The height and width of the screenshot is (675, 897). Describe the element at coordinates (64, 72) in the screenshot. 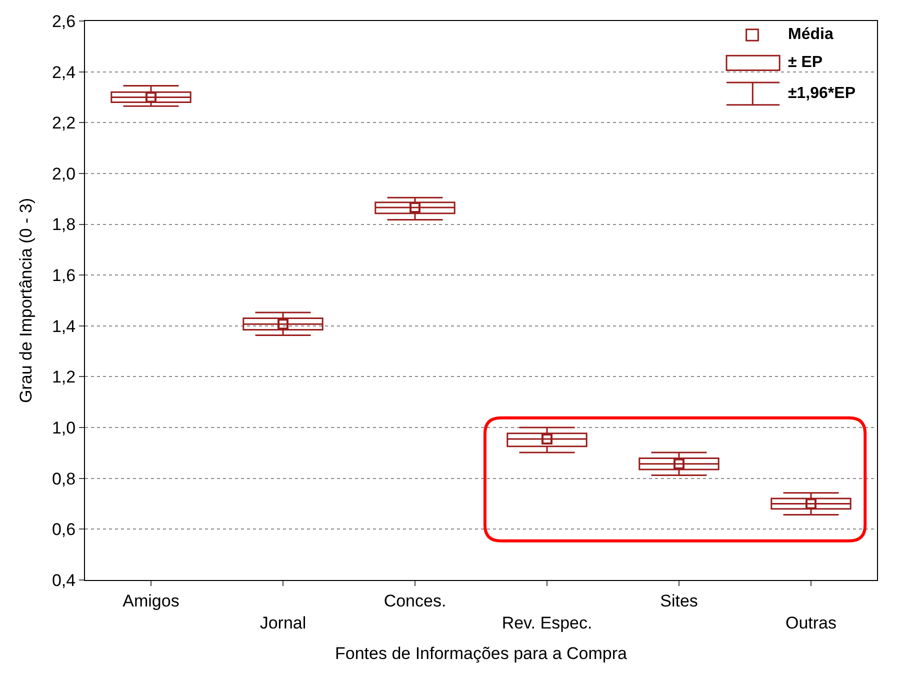

I see `y-tick-label: 2,4` at that location.